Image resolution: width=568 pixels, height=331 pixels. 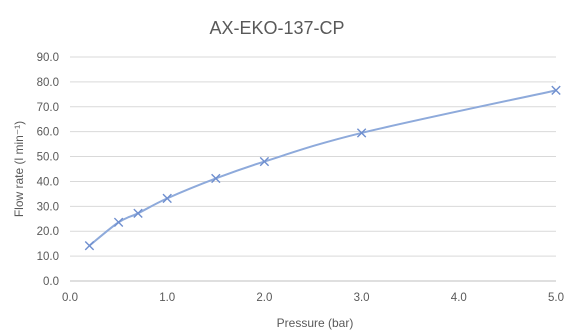 What do you see at coordinates (264, 298) in the screenshot?
I see `x-tick-label-2: 2.0` at bounding box center [264, 298].